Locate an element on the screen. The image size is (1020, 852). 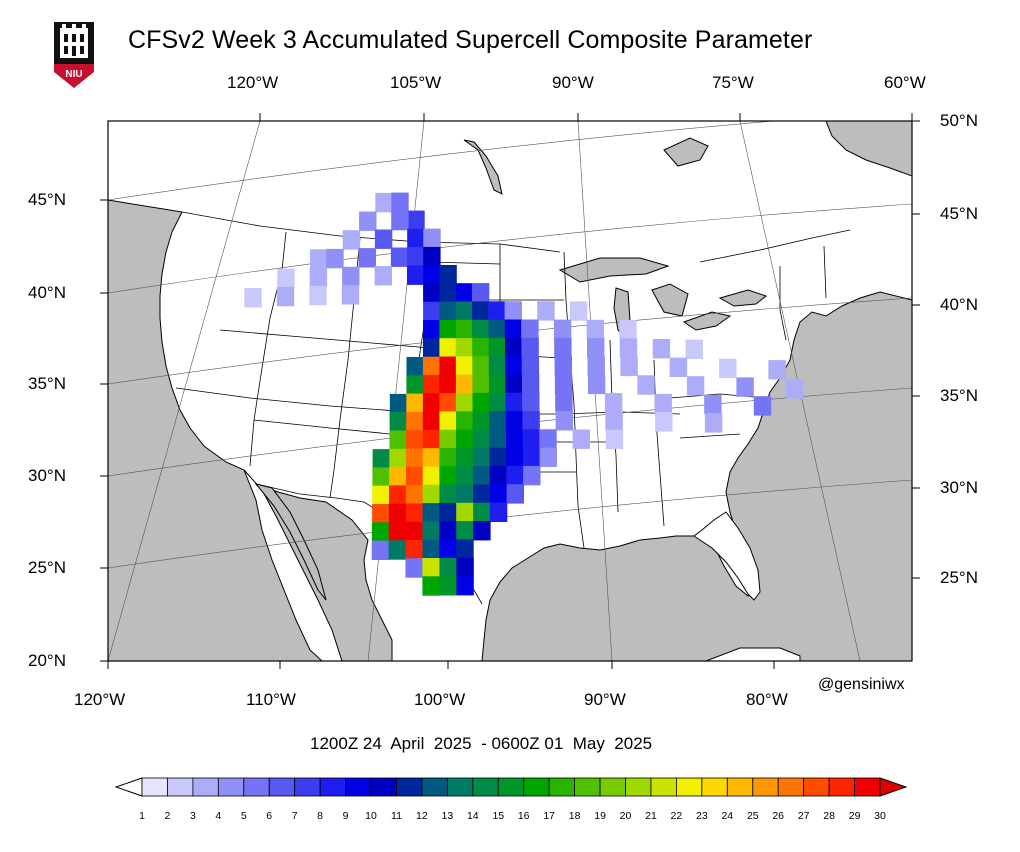
right-lat-label-35n: 35°N is located at coordinates (959, 395).